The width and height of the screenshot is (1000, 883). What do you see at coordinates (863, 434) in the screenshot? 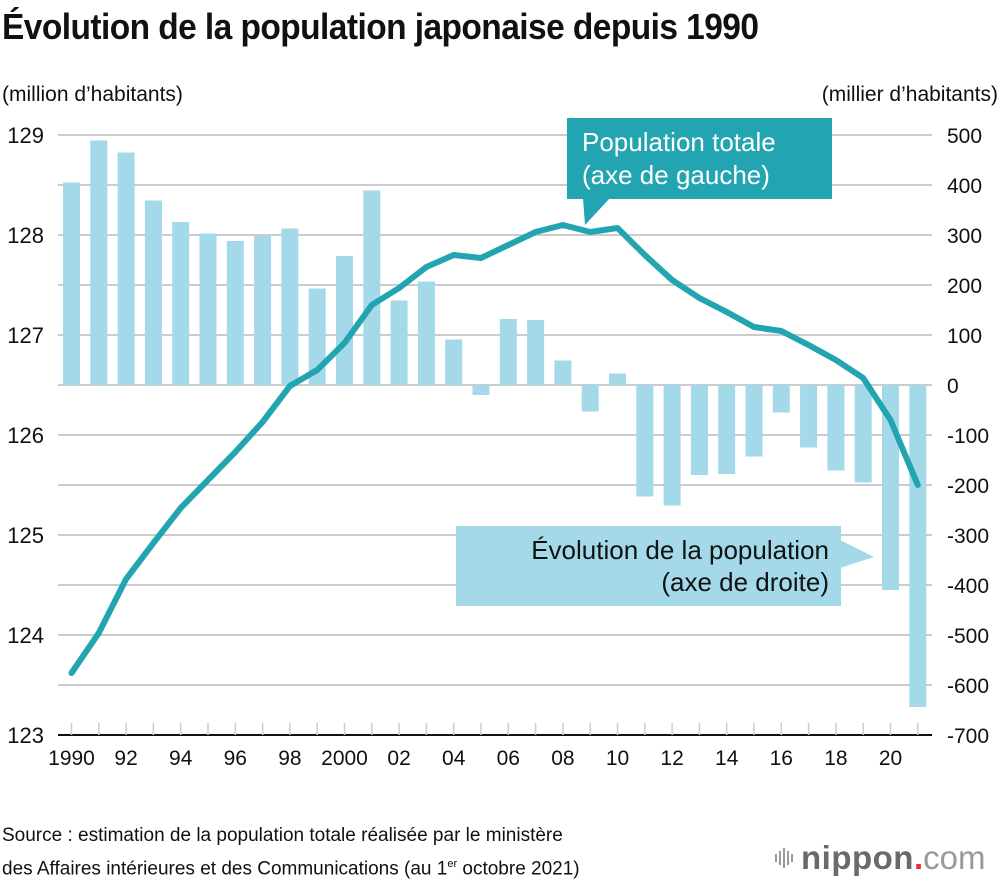
I see `bar-2019` at bounding box center [863, 434].